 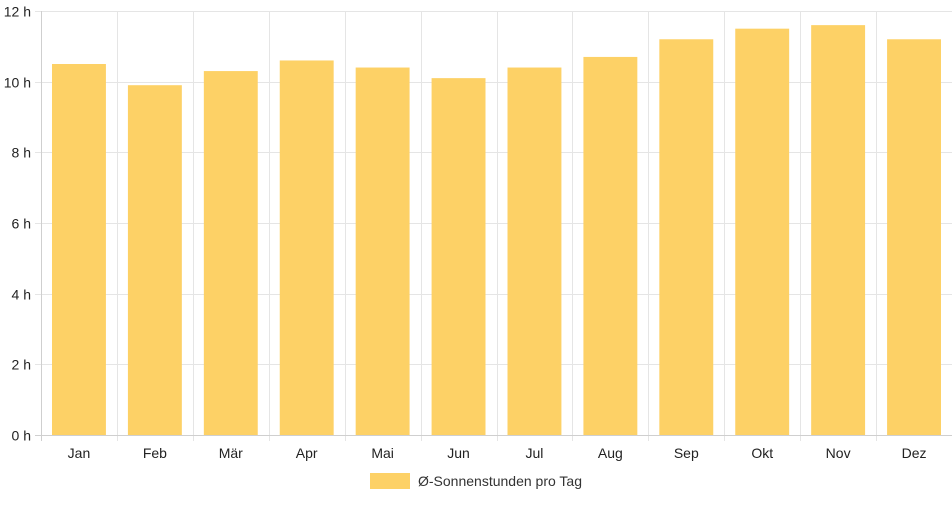 I want to click on y-tick-label: 10 h, so click(x=17, y=83).